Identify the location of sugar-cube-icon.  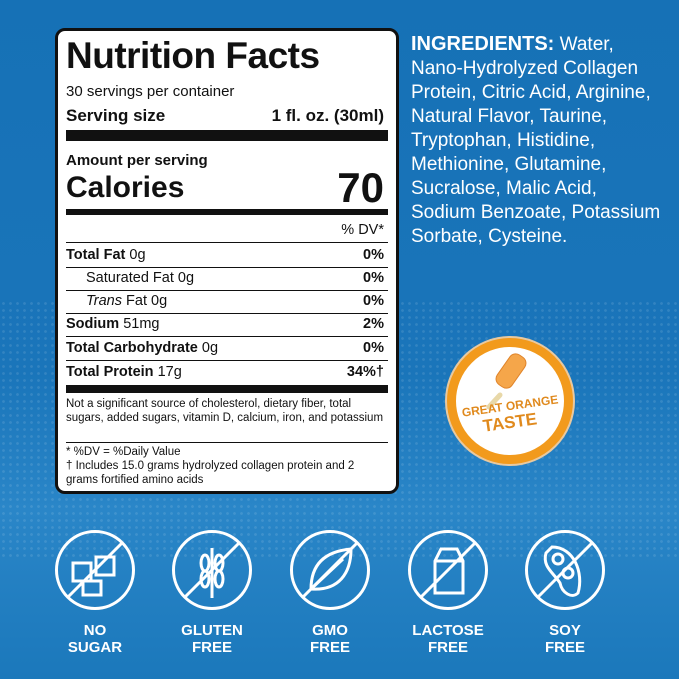
(95, 570).